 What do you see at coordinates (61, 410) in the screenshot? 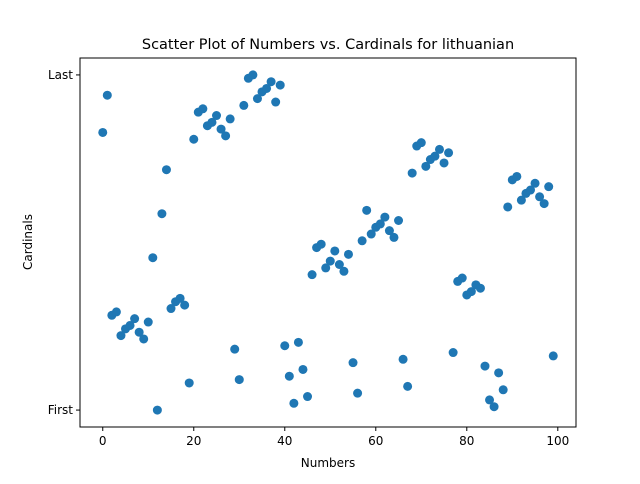
I see `y-tick-label: First` at bounding box center [61, 410].